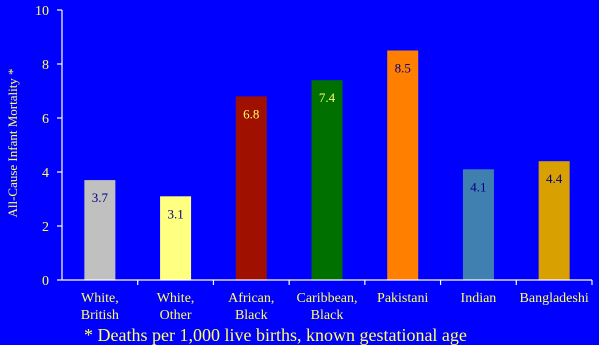 The height and width of the screenshot is (345, 599). Describe the element at coordinates (100, 197) in the screenshot. I see `bar-value-label: 3.7` at that location.